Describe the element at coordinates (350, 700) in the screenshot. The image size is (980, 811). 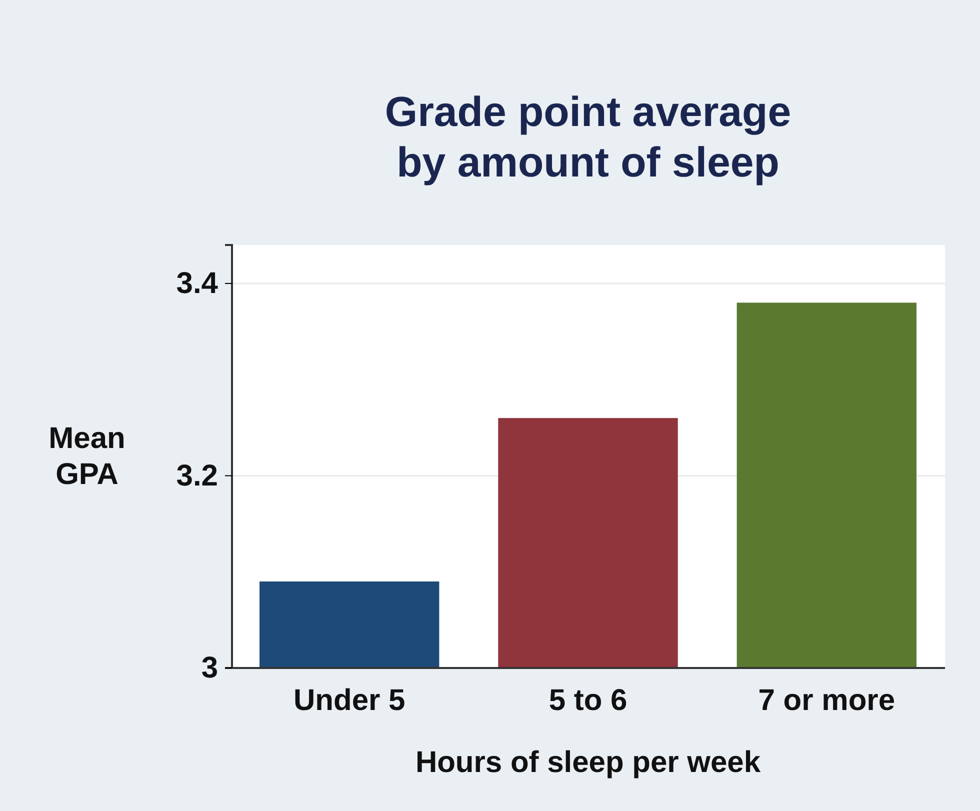
I see `x-tick-label: Under 5` at that location.